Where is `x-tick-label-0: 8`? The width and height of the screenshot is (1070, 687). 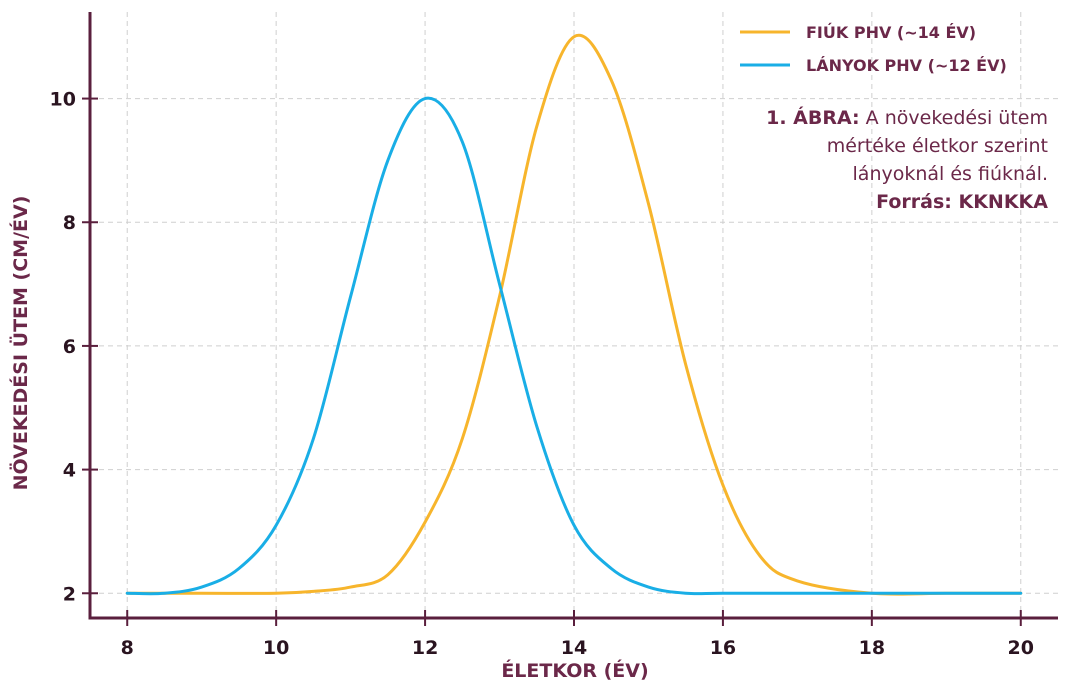
x-tick-label-0: 8 is located at coordinates (127, 648).